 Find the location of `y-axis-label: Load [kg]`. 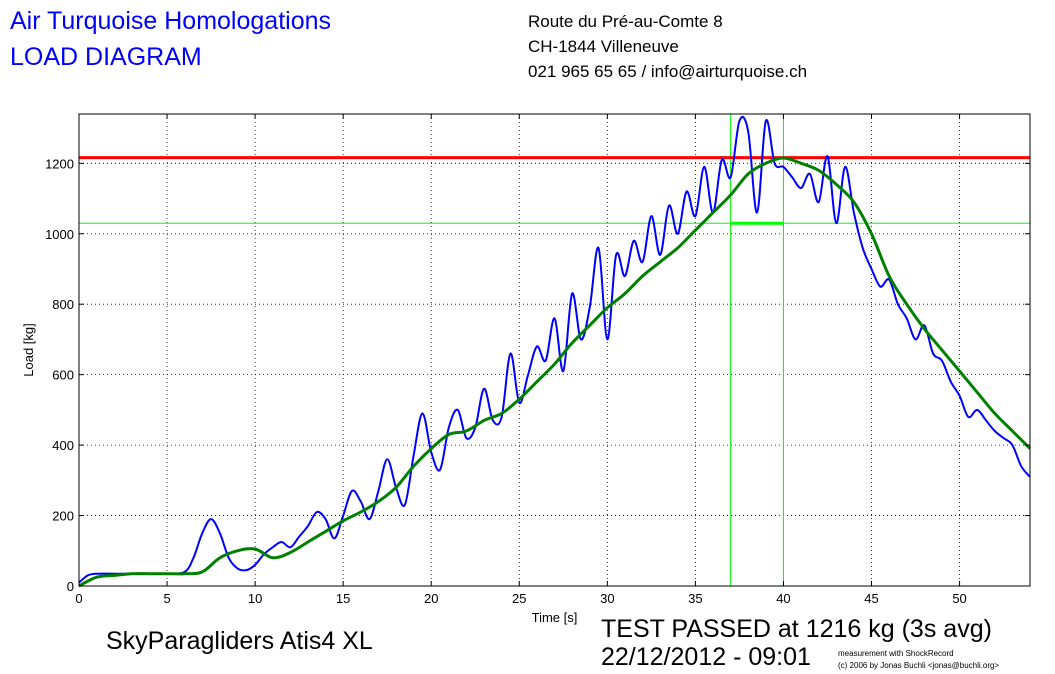

y-axis-label: Load [kg] is located at coordinates (28, 350).